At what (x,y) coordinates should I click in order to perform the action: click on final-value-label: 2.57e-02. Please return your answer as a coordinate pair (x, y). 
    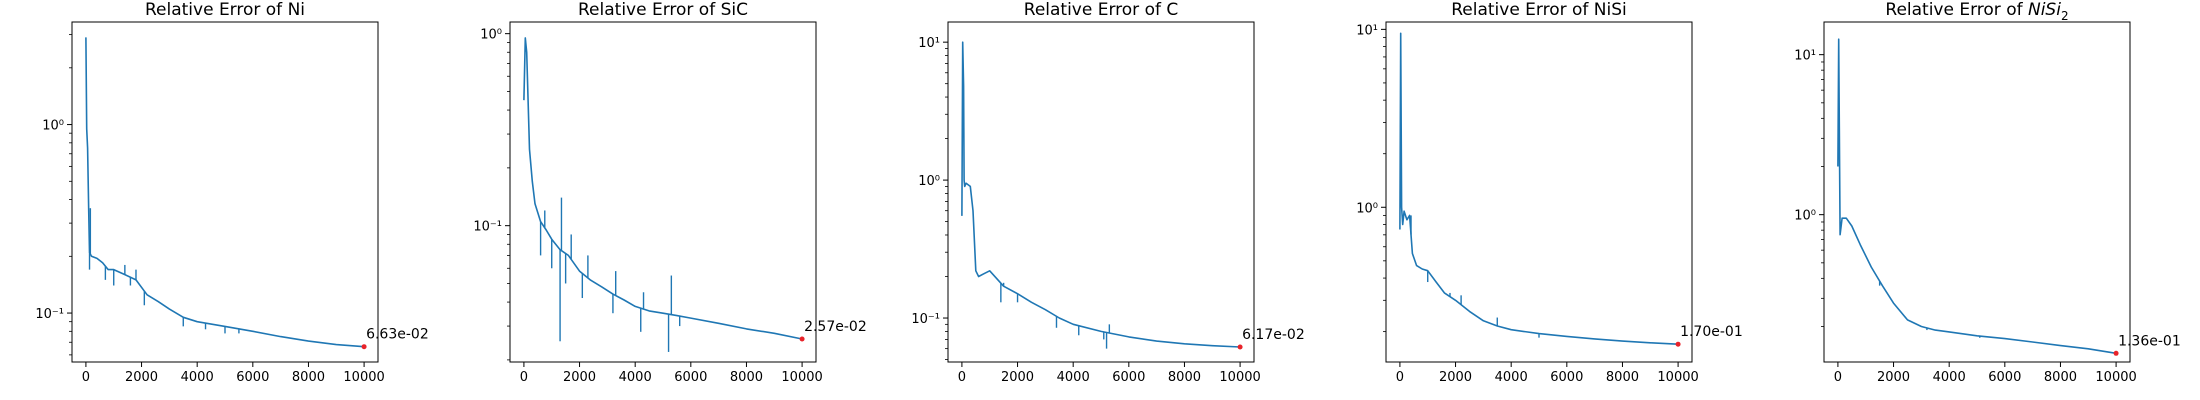
    Looking at the image, I should click on (835, 327).